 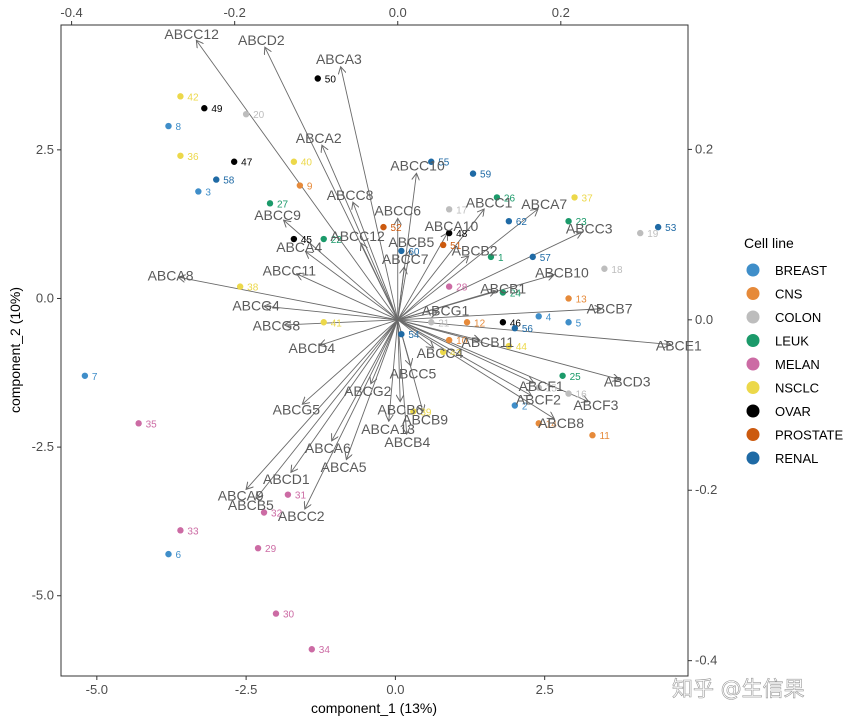 What do you see at coordinates (706, 660) in the screenshot?
I see `right-tick-label: -0.4` at bounding box center [706, 660].